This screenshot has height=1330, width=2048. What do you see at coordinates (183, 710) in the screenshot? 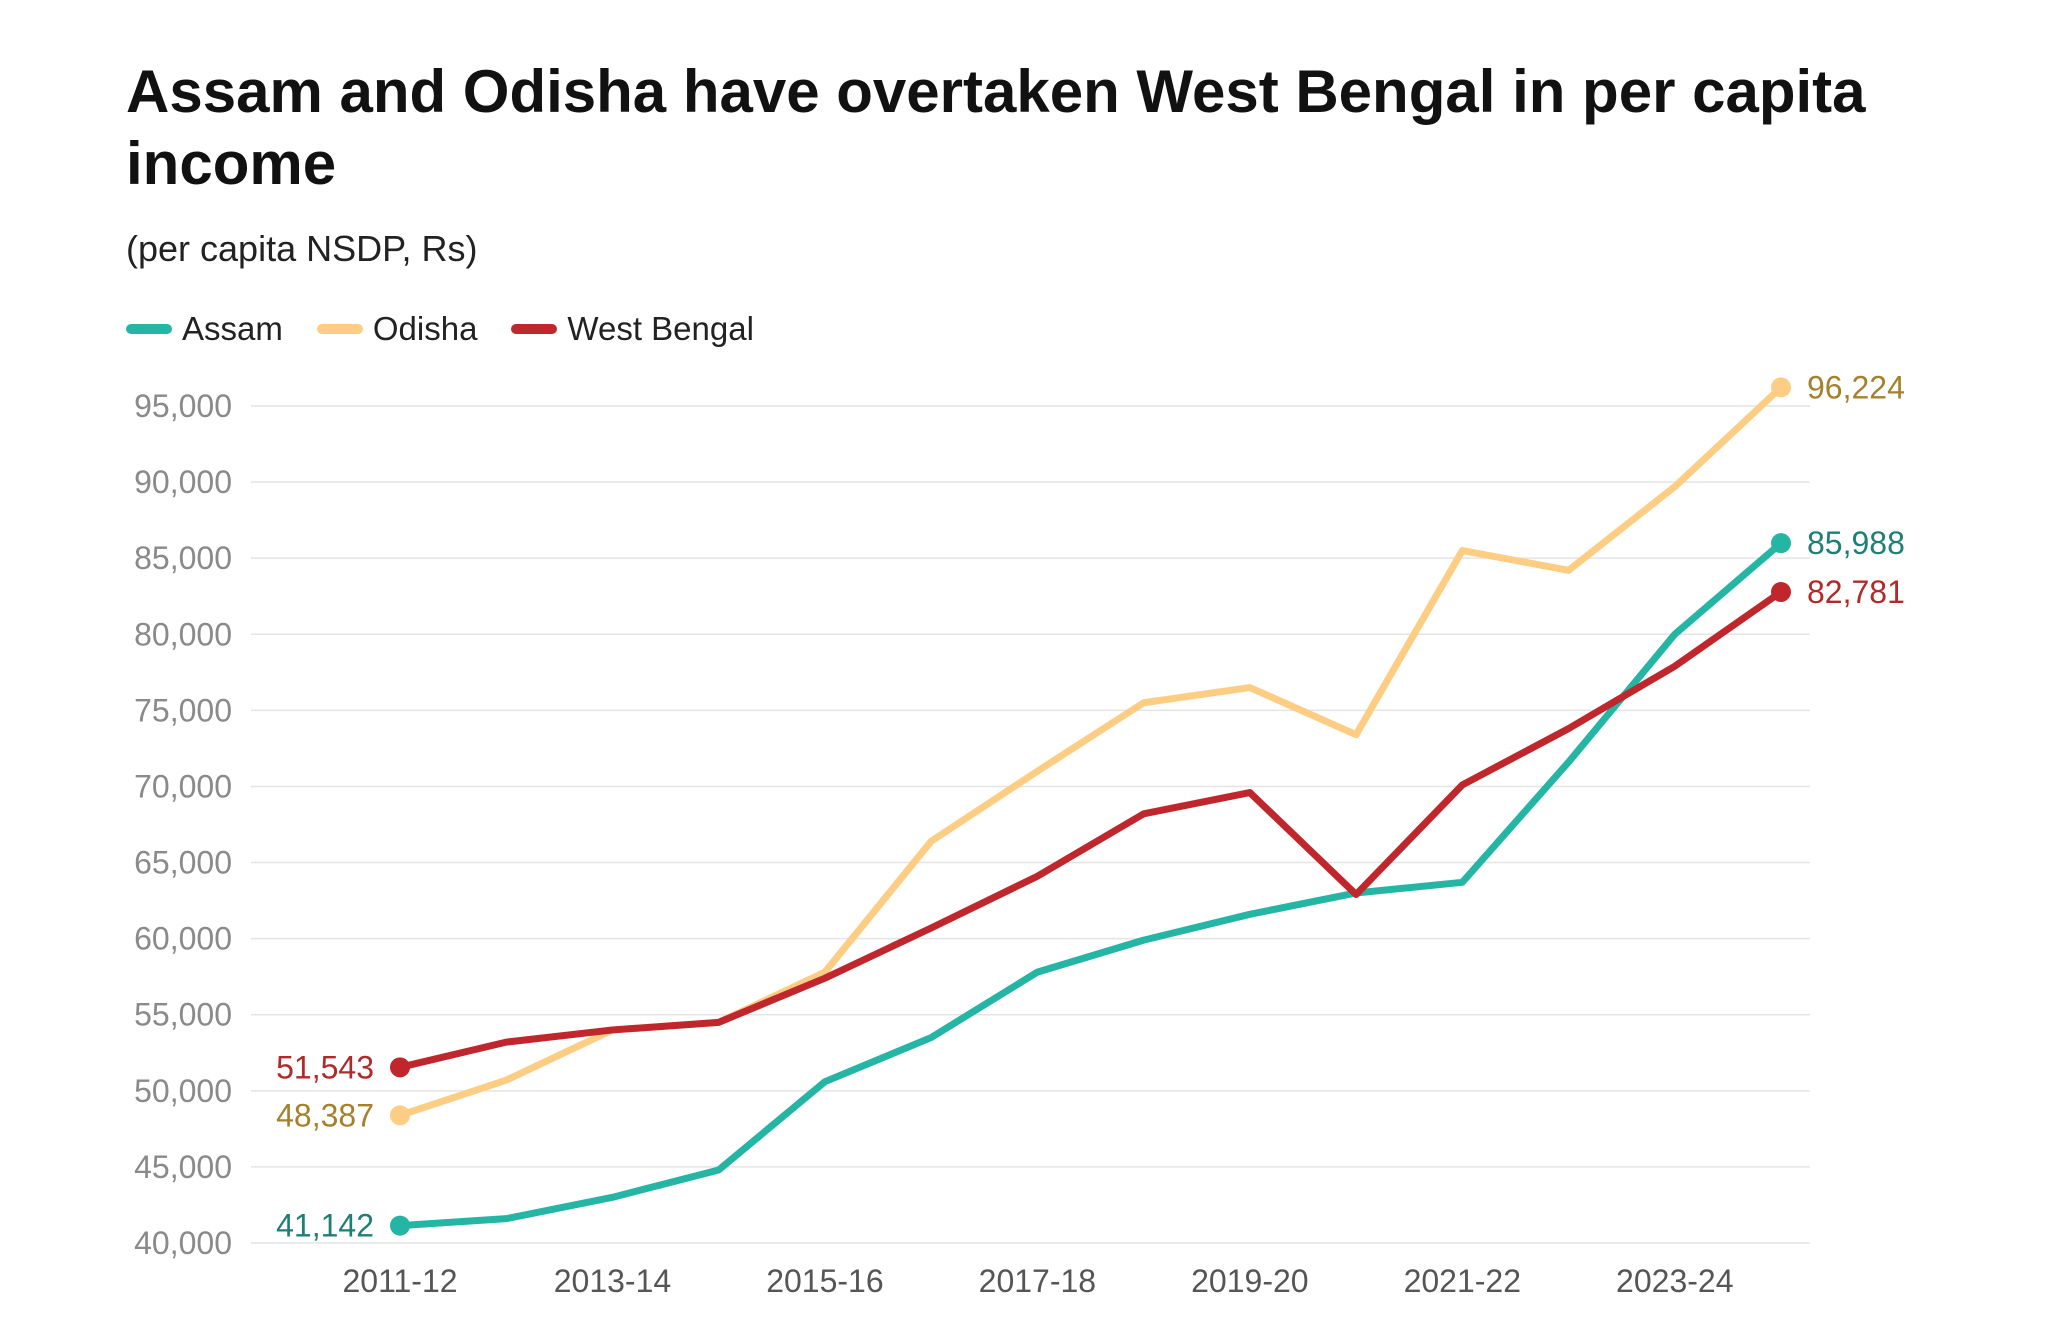
I see `y-tick-label: 75,000` at bounding box center [183, 710].